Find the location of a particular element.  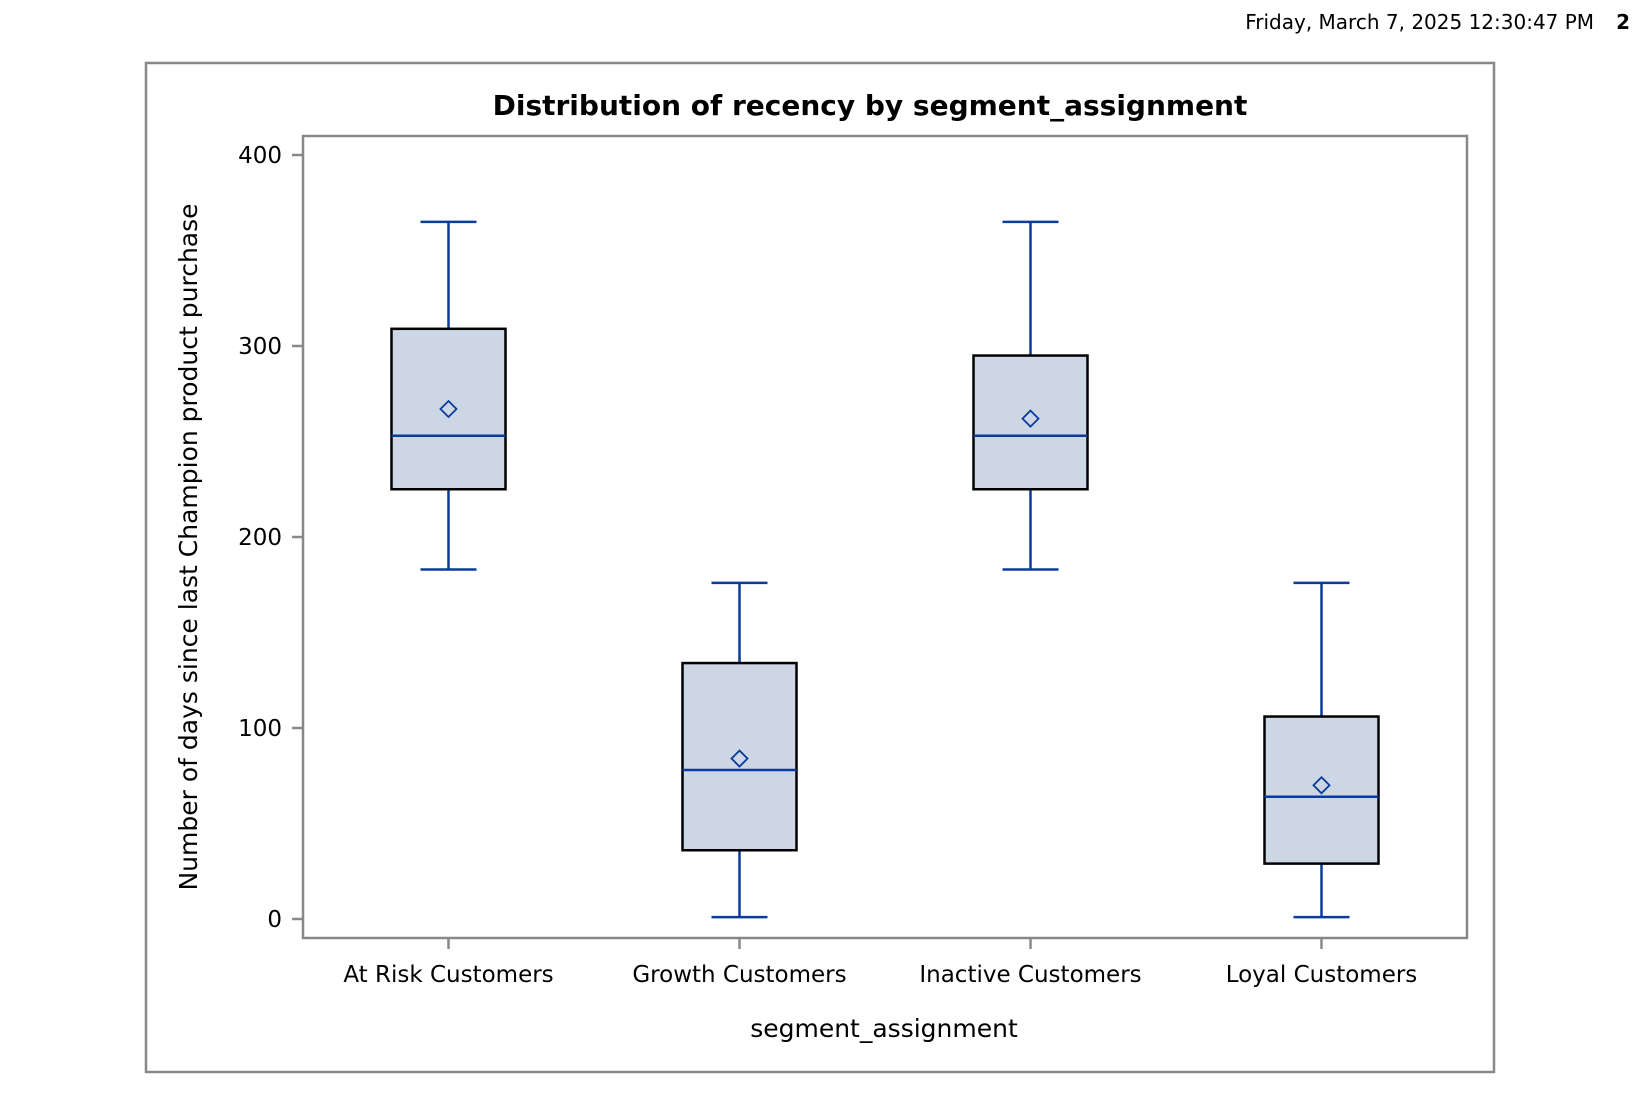

y-tick-label: 0 is located at coordinates (274, 920).